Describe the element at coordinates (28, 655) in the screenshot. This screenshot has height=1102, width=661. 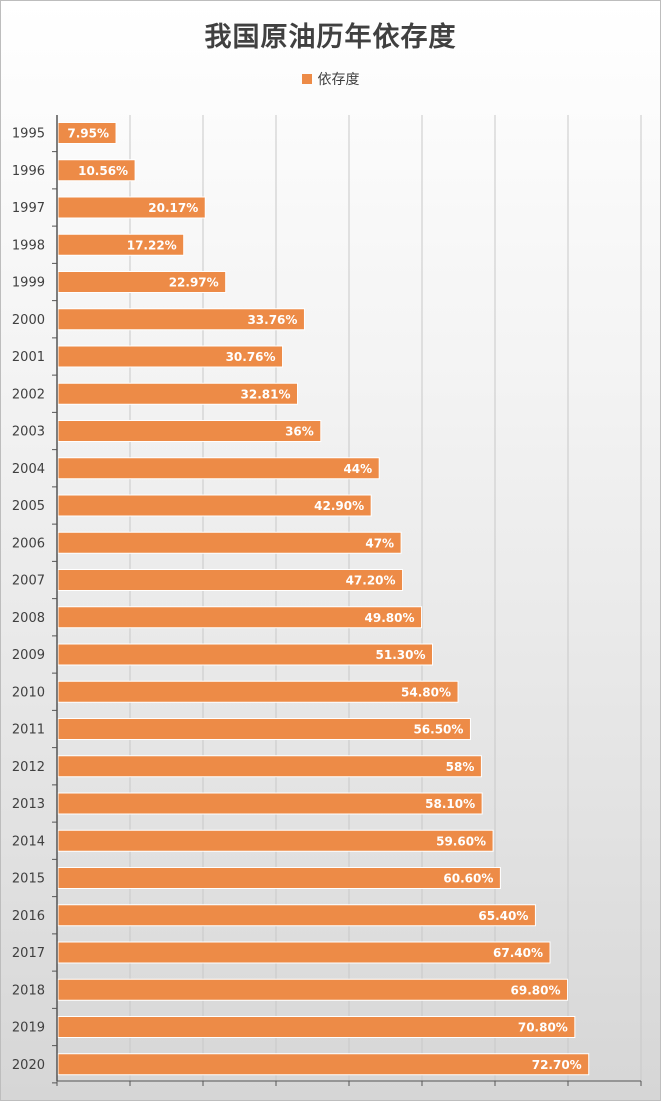
I see `category-label: 2009` at that location.